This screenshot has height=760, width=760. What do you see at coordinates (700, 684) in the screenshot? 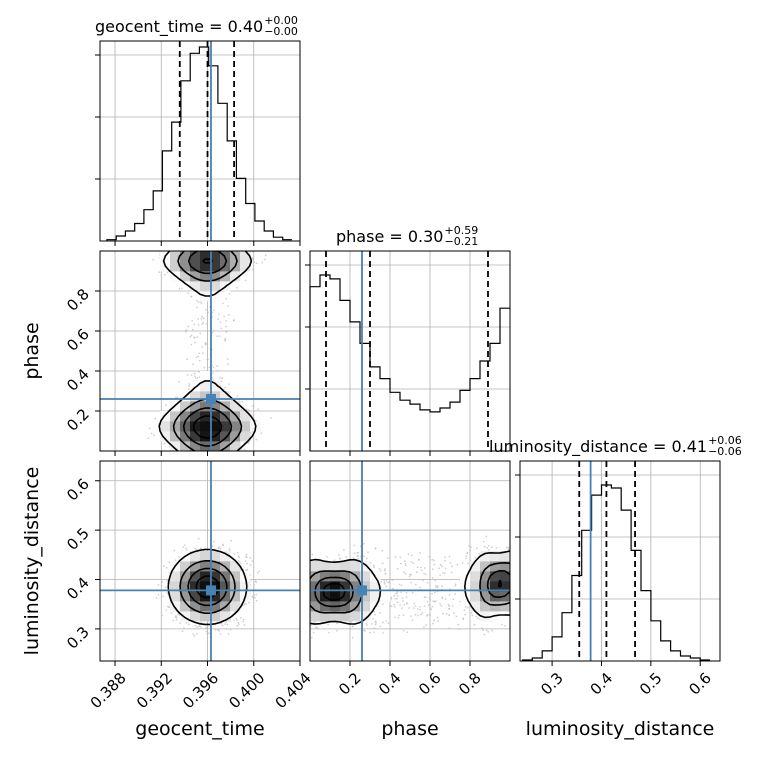
I see `x-tick-label-luminosity-distance: 0.6` at bounding box center [700, 684].